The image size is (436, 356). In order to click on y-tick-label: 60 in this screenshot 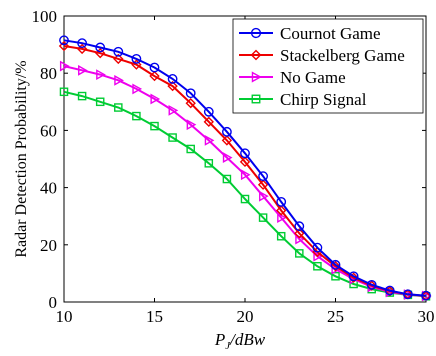, I will do `click(48, 130)`.